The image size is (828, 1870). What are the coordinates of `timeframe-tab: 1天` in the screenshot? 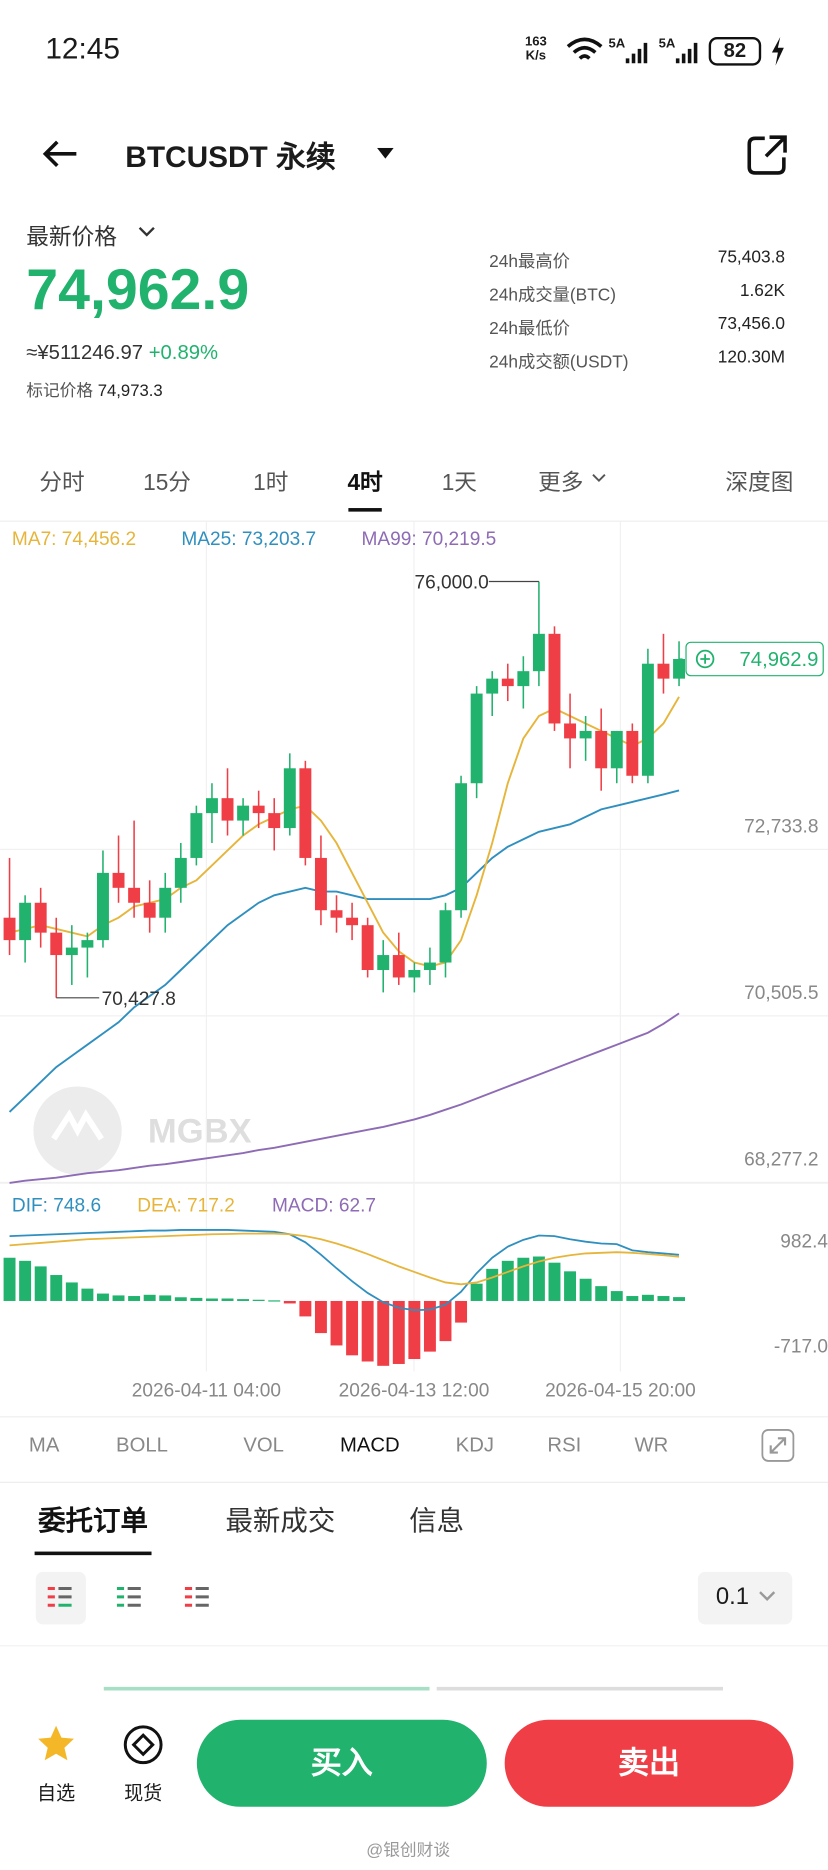 It's located at (459, 484).